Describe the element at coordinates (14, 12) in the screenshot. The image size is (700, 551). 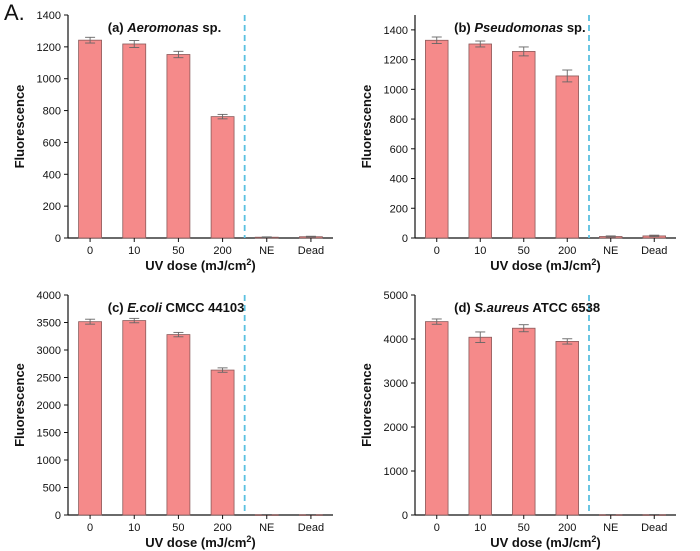
I see `figure-label: A.` at that location.